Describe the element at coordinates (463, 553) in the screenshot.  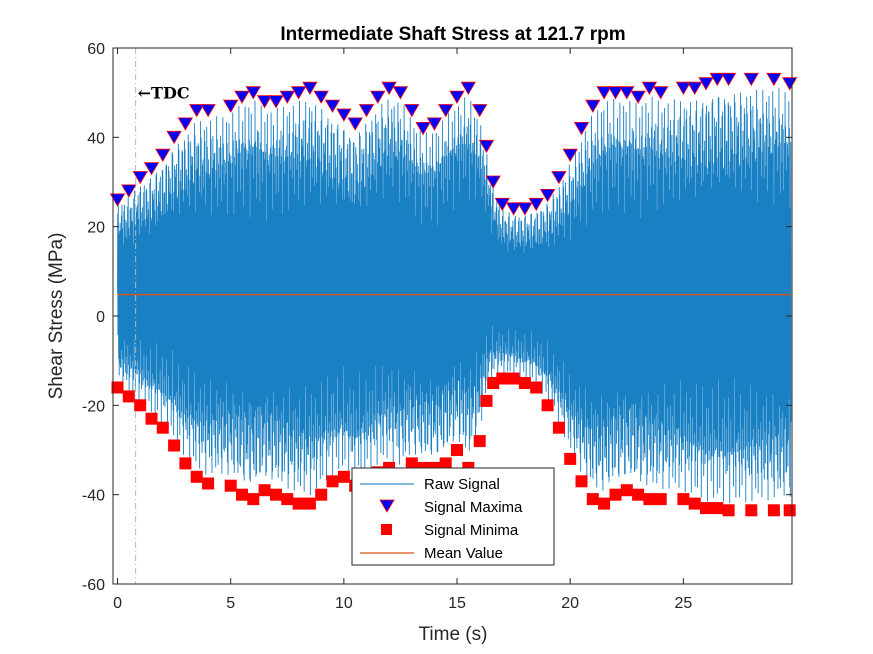
I see `legend-mean-label: Mean Value` at that location.